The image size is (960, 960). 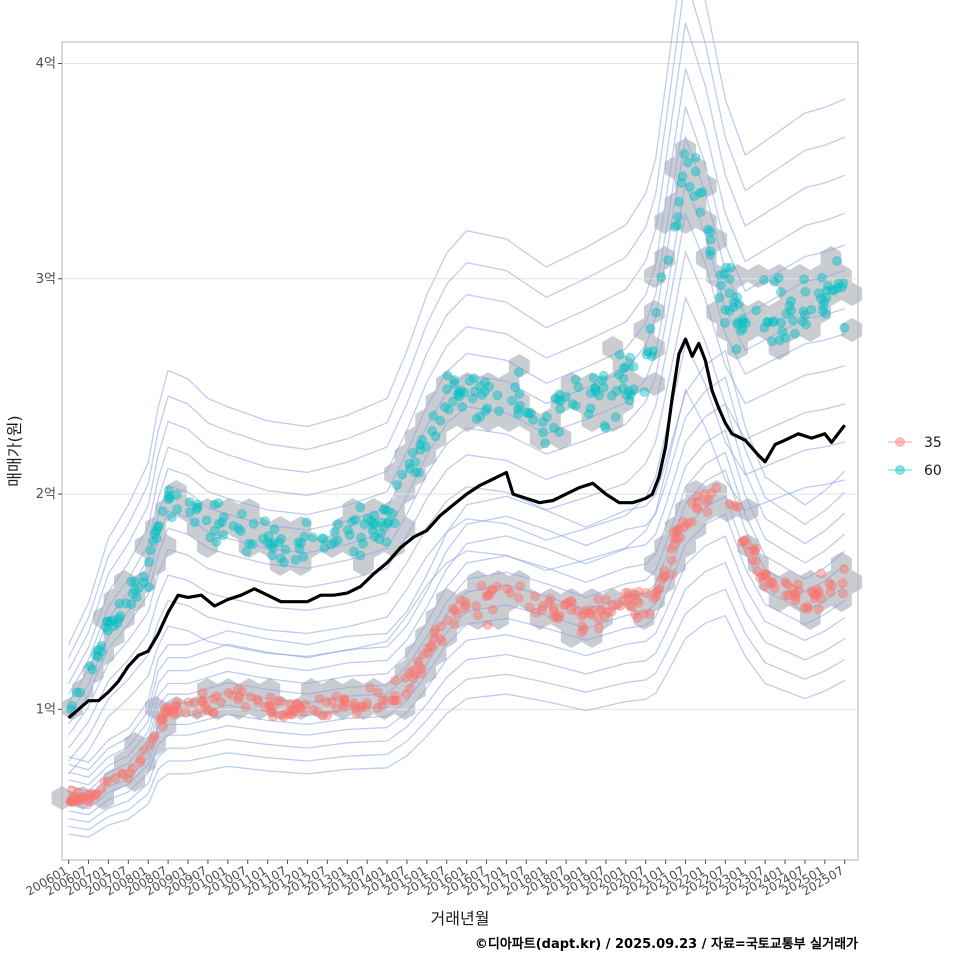 What do you see at coordinates (49, 387) in the screenshot?
I see `y-axis: 1억 2억 3억 4억` at bounding box center [49, 387].